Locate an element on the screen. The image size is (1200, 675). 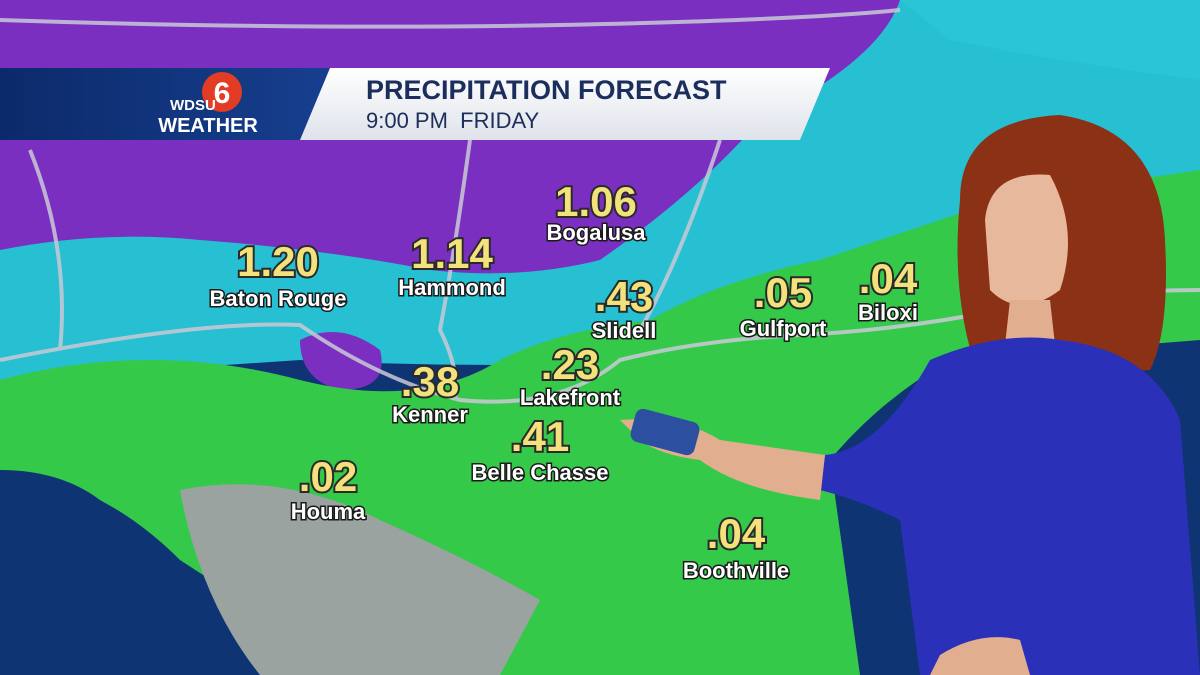
precip-value: .41 is located at coordinates (540, 436).